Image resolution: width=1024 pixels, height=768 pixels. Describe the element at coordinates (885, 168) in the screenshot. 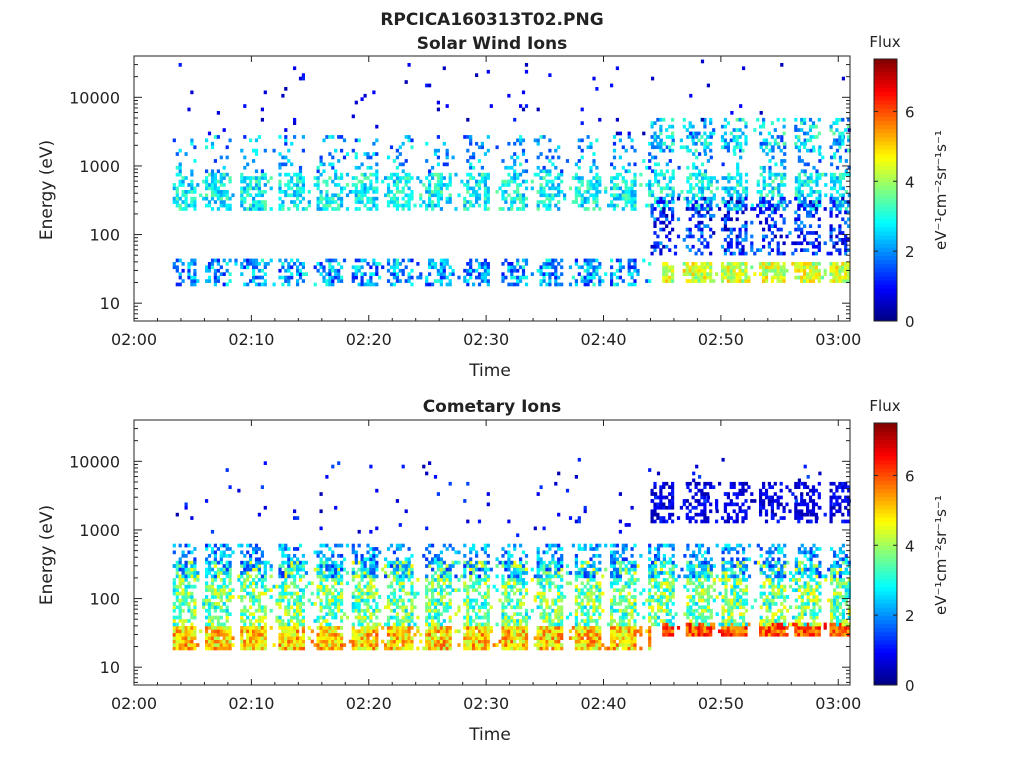

I see `colorbar-swatch` at that location.